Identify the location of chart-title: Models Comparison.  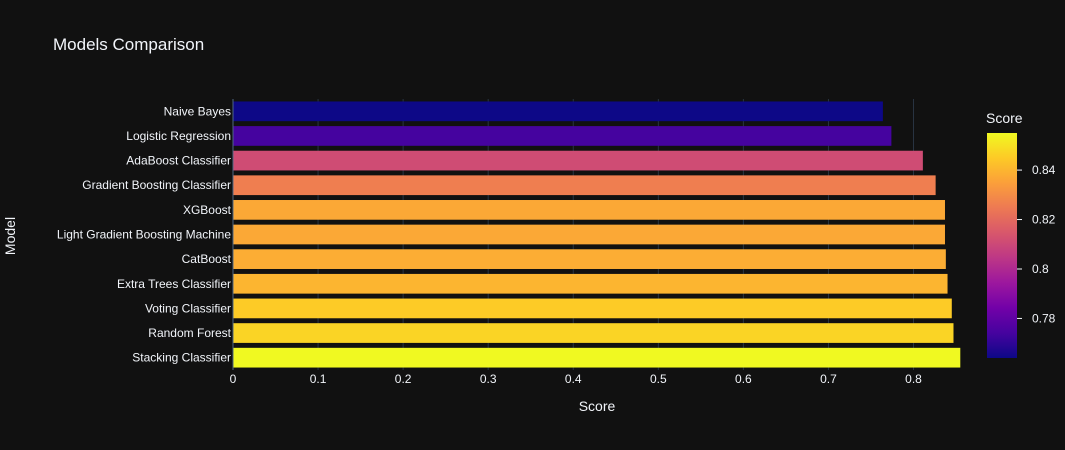
(128, 44).